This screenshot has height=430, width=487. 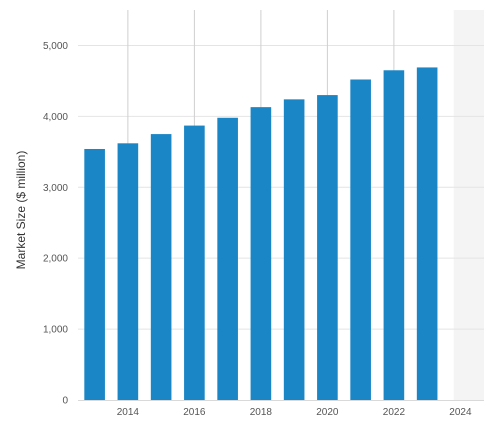 What do you see at coordinates (394, 235) in the screenshot?
I see `bar-2022` at bounding box center [394, 235].